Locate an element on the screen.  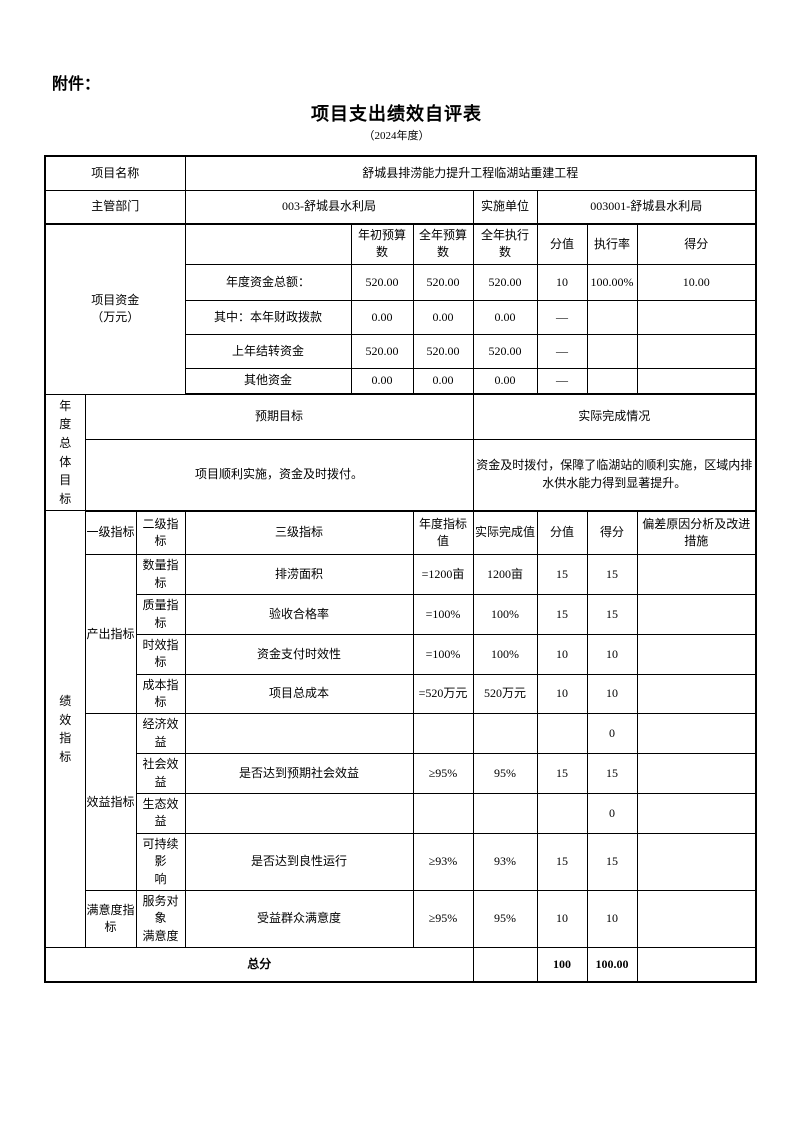
perf-level3: 项目总成本 is located at coordinates (299, 694).